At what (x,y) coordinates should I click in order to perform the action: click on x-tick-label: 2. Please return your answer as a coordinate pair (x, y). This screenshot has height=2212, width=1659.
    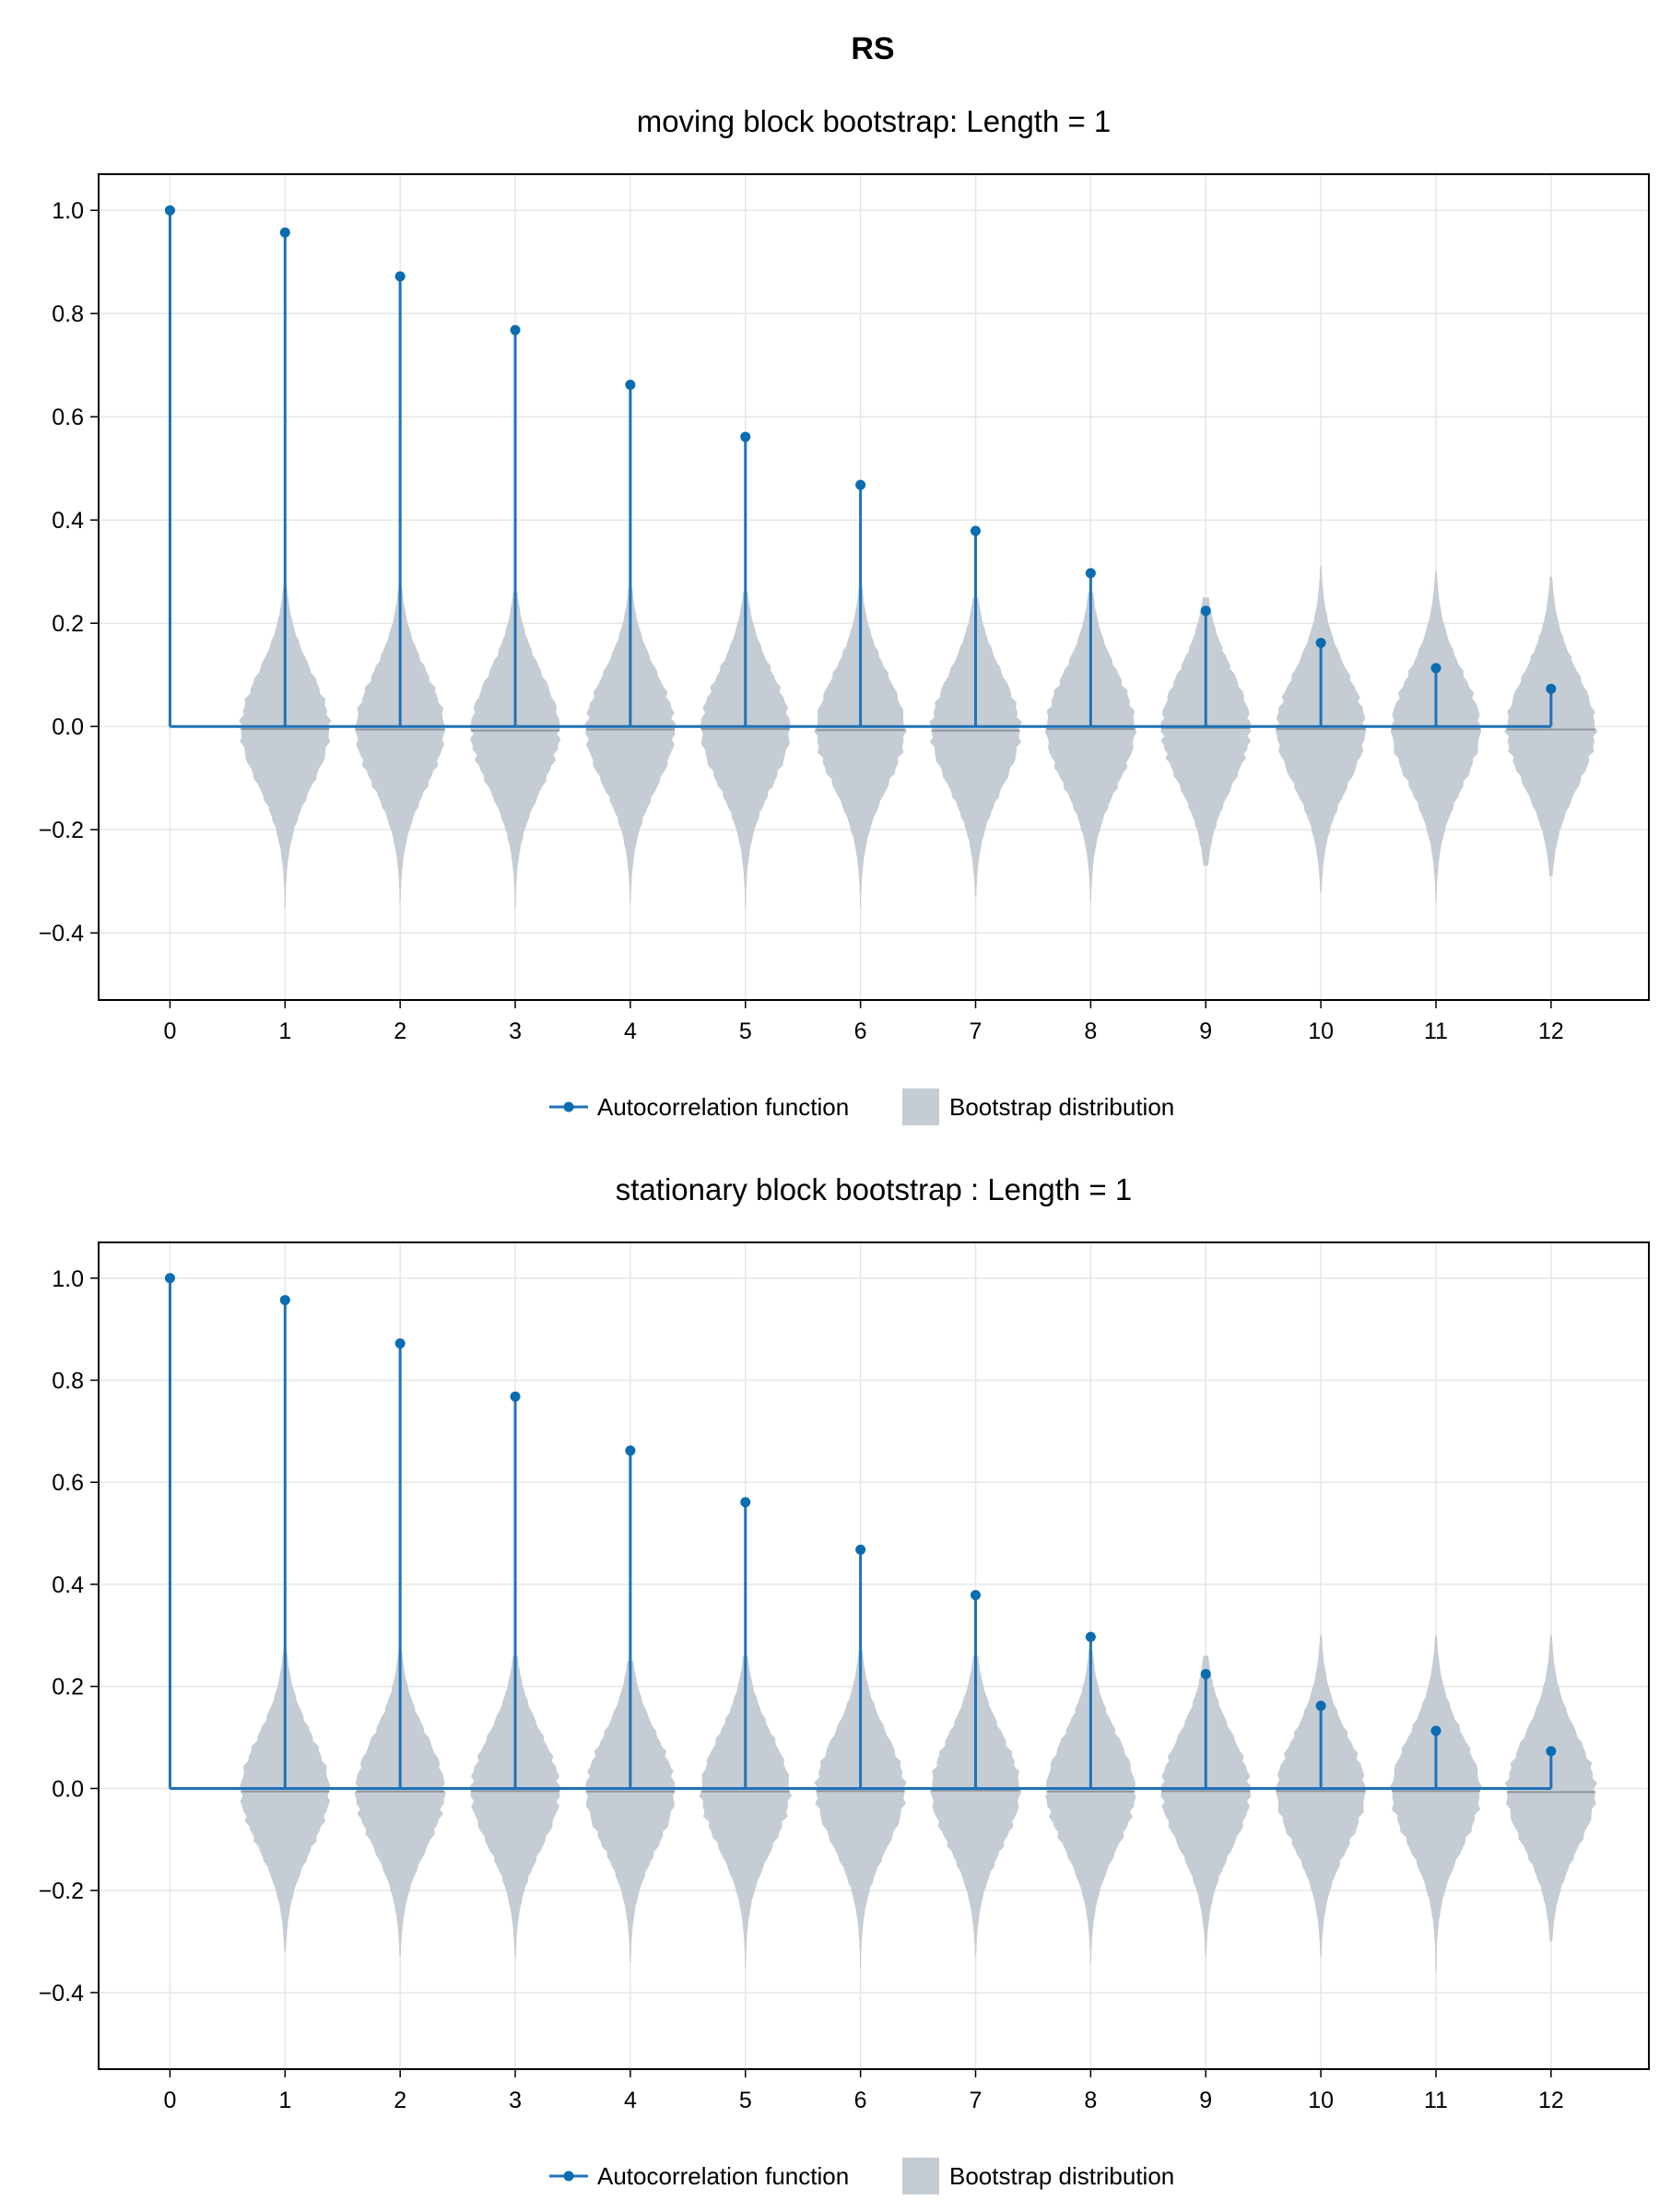
    Looking at the image, I should click on (400, 2100).